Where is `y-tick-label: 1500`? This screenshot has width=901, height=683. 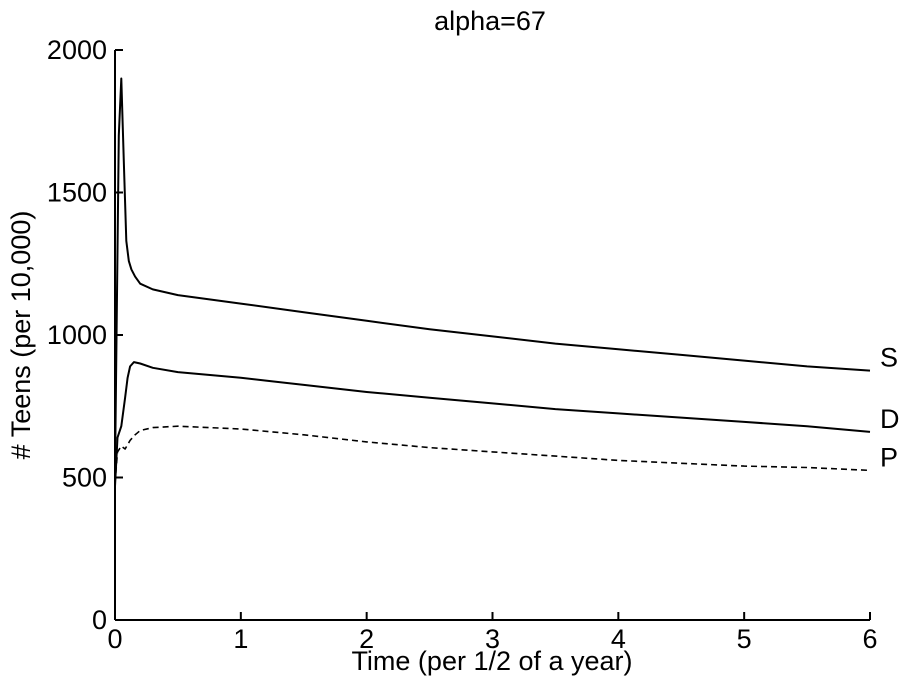
y-tick-label: 1500 is located at coordinates (77, 193).